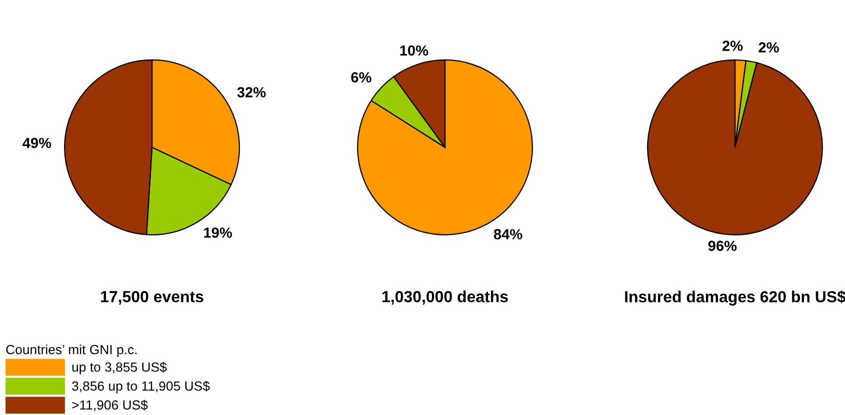  What do you see at coordinates (71, 350) in the screenshot?
I see `legend-title: Countries’ mit GNI p.c.` at bounding box center [71, 350].